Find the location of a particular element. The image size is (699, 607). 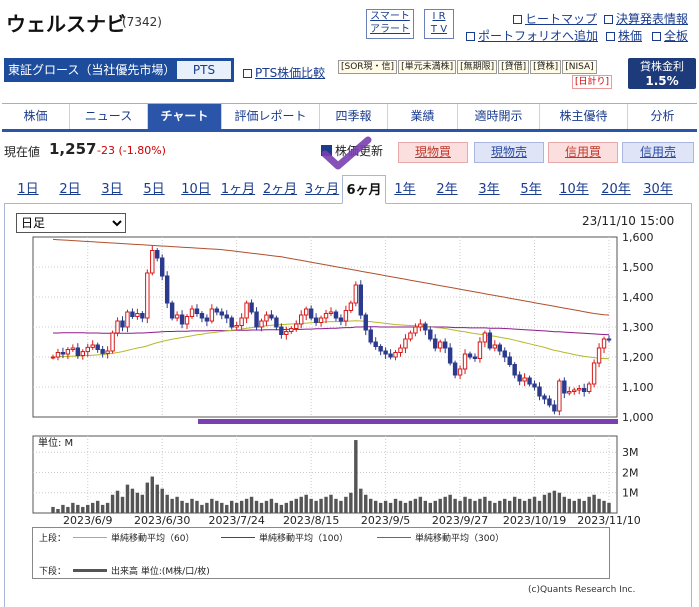

period-tab-10d: 10日 is located at coordinates (196, 189).